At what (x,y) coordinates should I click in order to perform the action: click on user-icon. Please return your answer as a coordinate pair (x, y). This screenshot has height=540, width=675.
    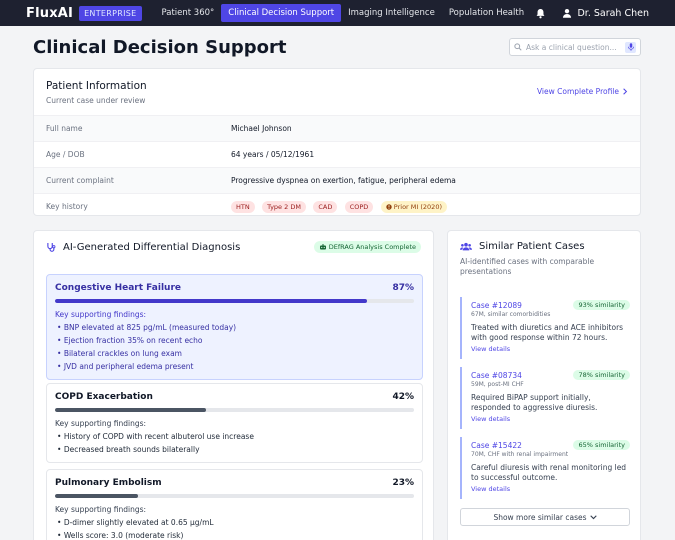
    Looking at the image, I should click on (567, 13).